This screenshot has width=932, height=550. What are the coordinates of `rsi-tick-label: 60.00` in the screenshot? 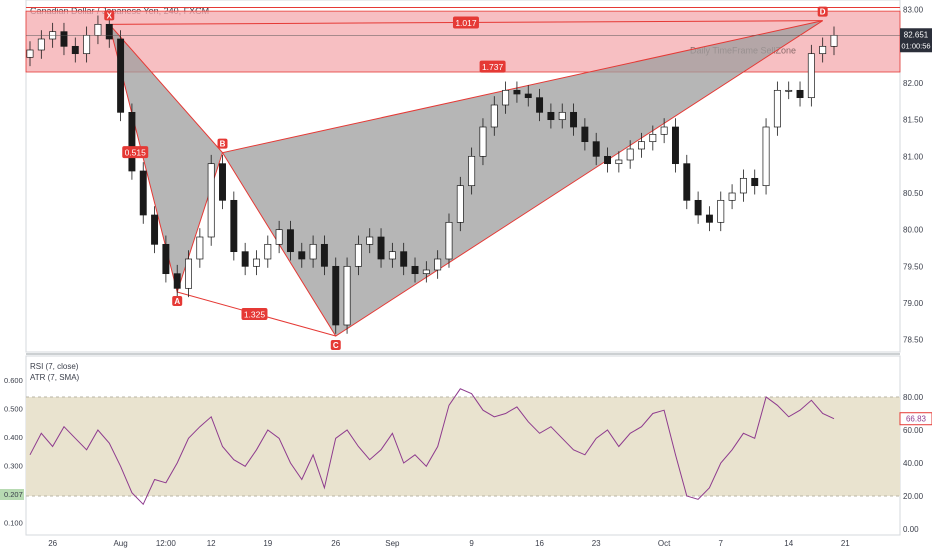 It's located at (913, 430).